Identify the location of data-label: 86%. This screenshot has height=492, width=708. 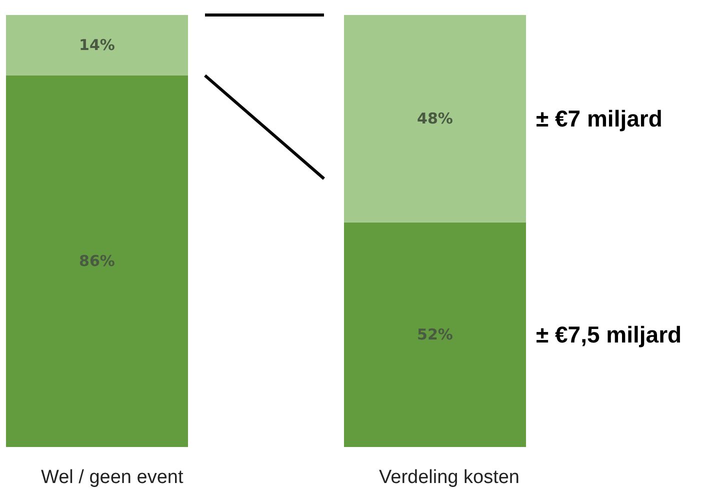
(97, 261).